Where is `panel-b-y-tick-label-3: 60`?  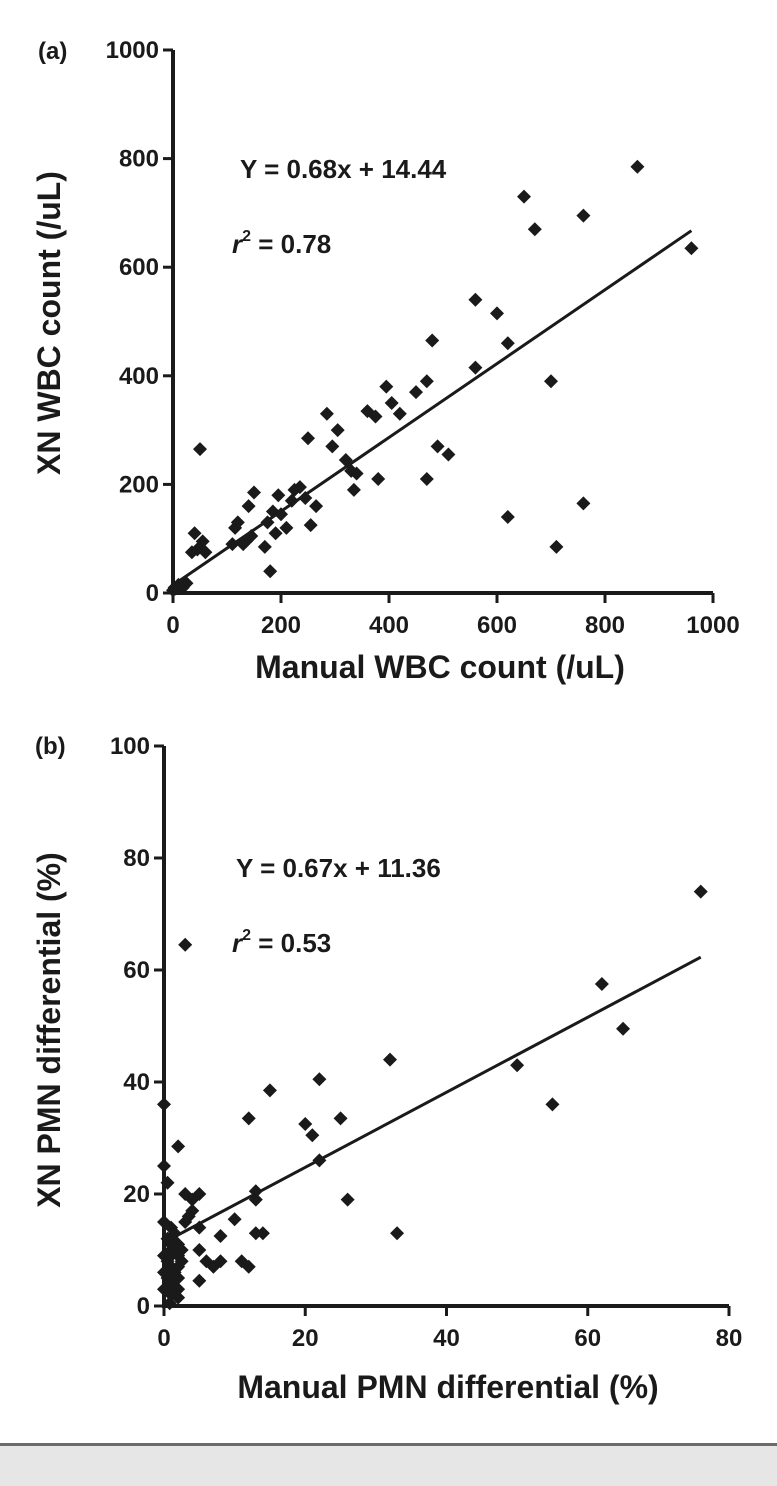 panel-b-y-tick-label-3: 60 is located at coordinates (136, 970).